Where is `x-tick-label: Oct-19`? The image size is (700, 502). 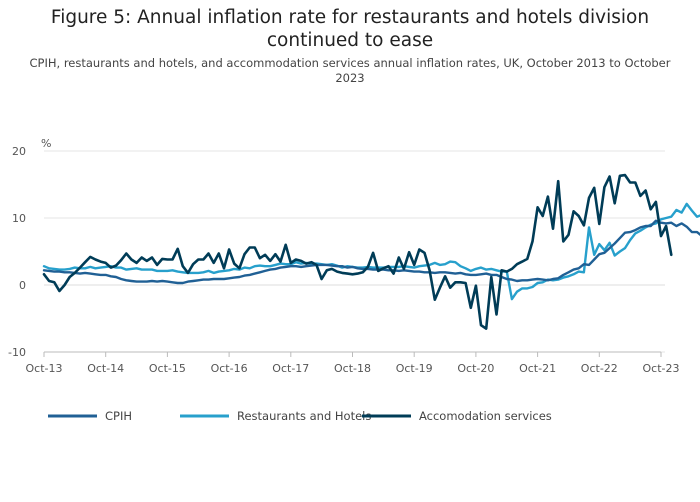 x-tick-label: Oct-19 is located at coordinates (414, 368).